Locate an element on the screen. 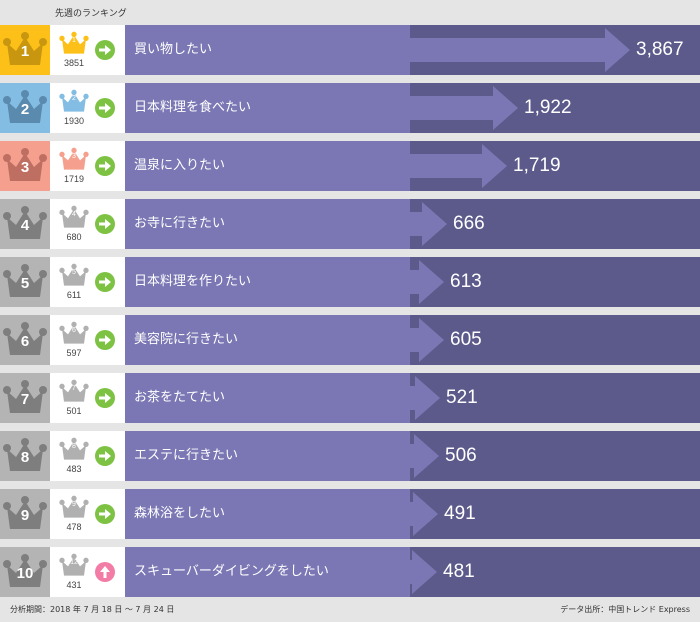 This screenshot has width=700, height=622. ranking-row: 10 12 431 スキューバーダイビングをしたい 481 is located at coordinates (350, 572).